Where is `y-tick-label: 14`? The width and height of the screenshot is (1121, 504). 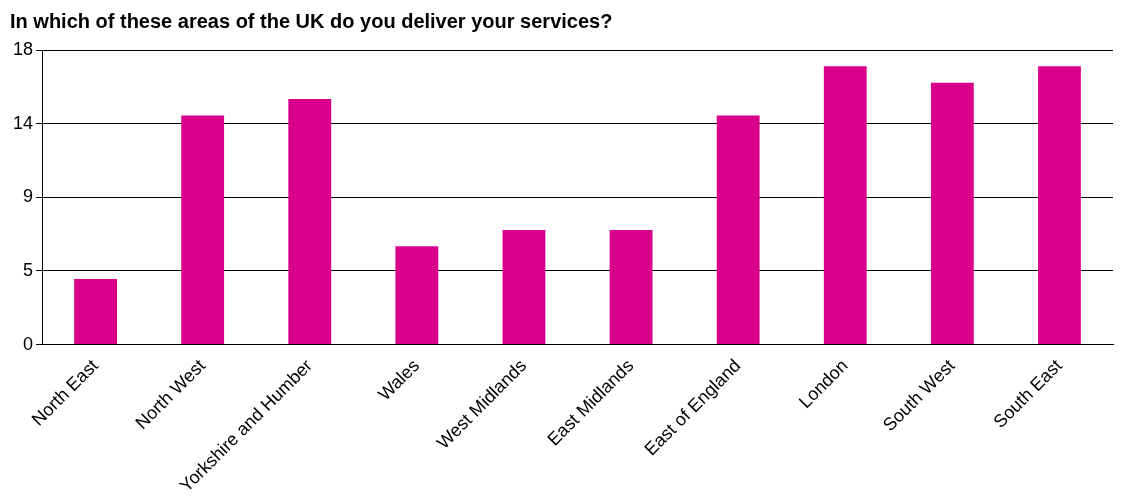
y-tick-label: 14 is located at coordinates (23, 122).